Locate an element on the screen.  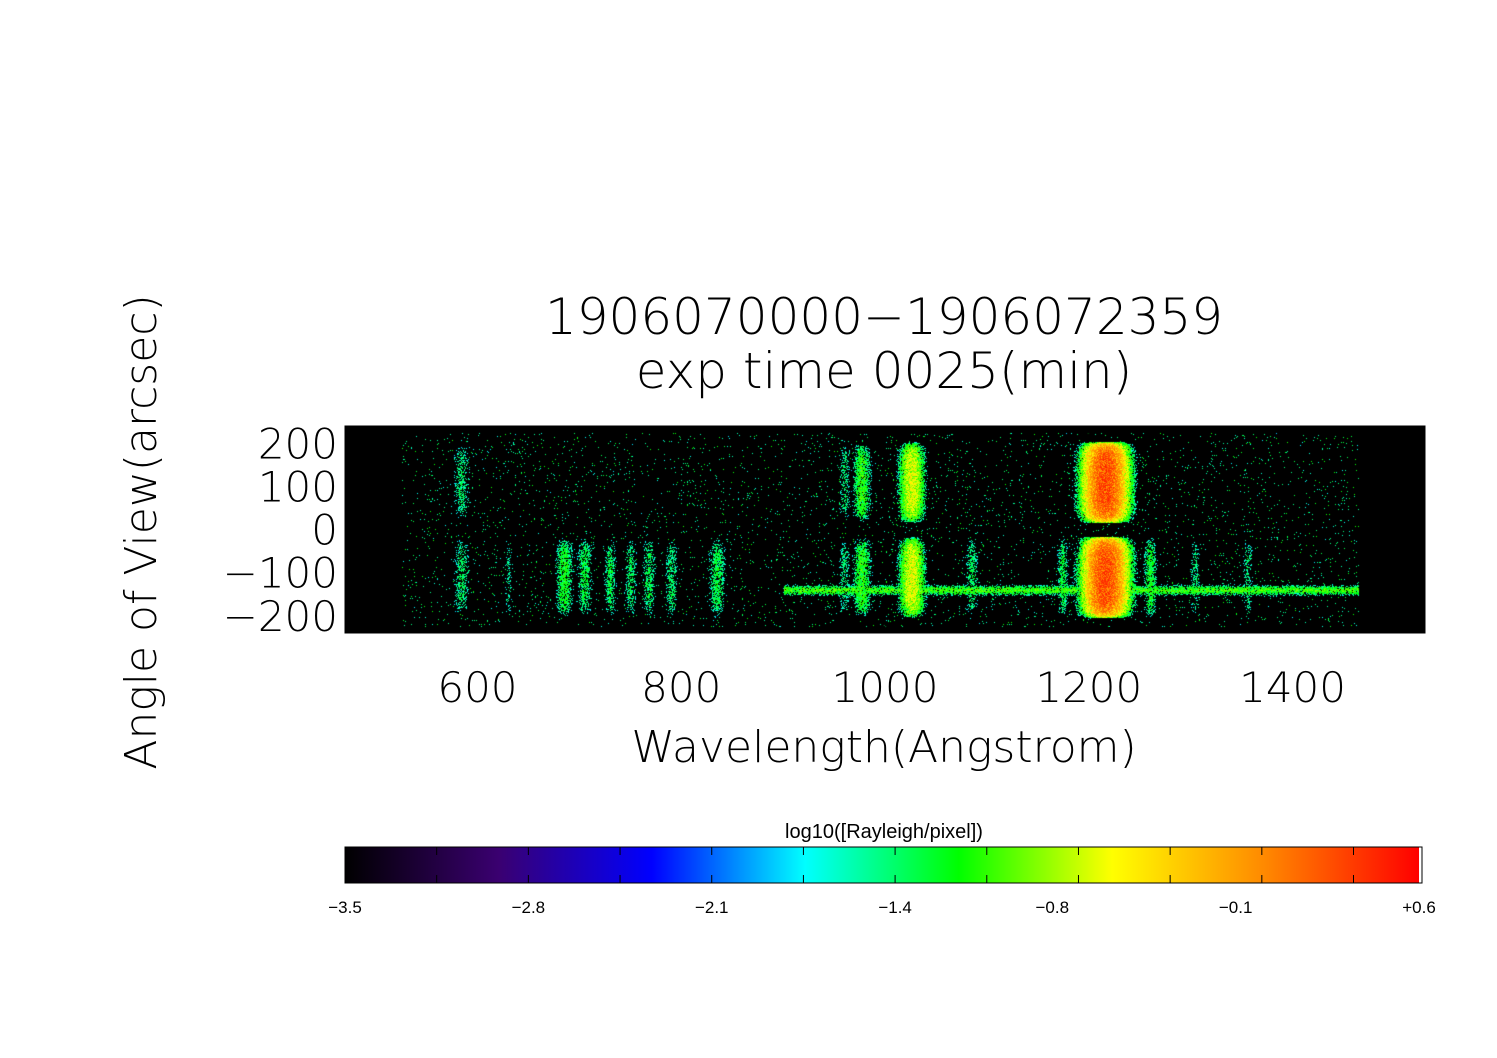
heatmap-image is located at coordinates (885, 529).